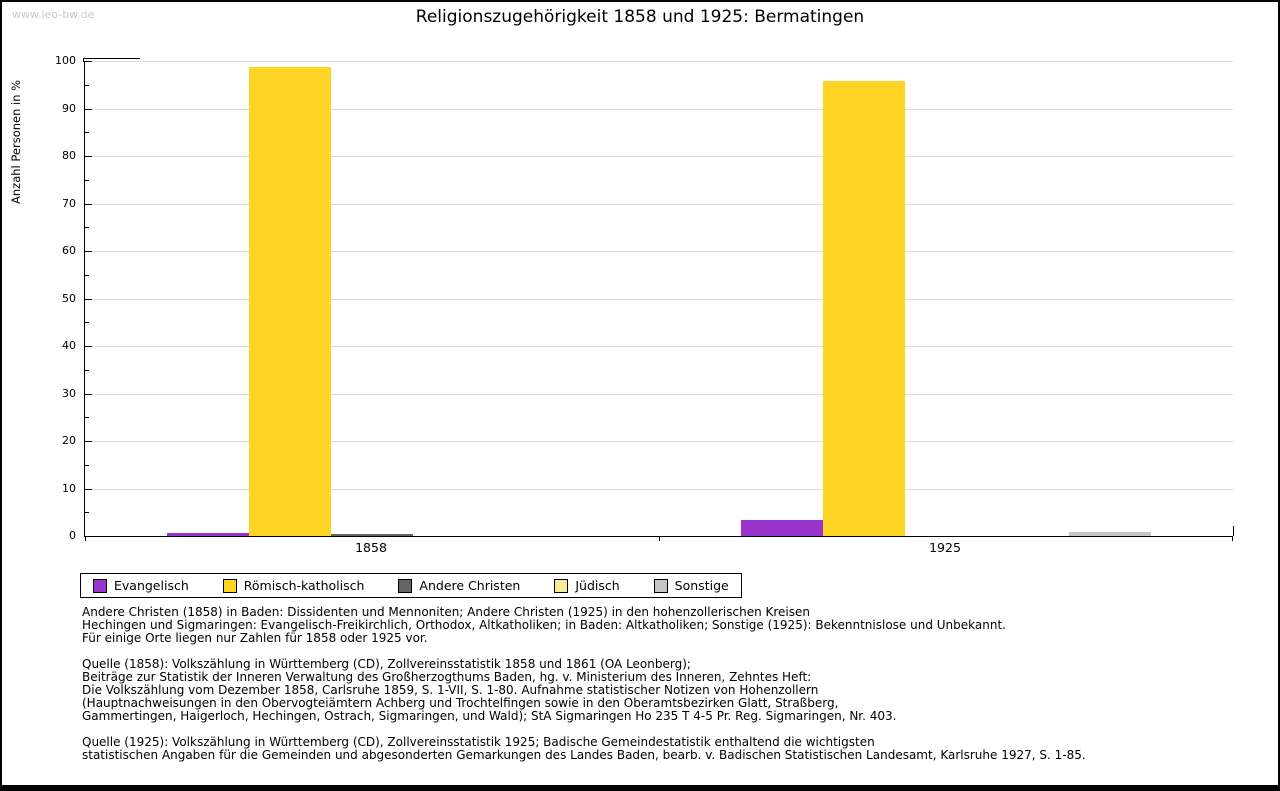  Describe the element at coordinates (782, 528) in the screenshot. I see `bar-evangelisch-1925` at that location.